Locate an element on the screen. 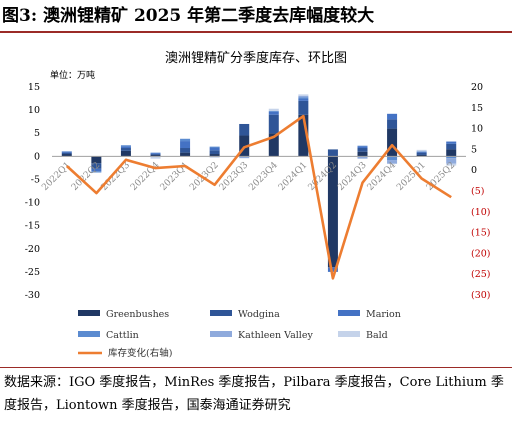 The image size is (512, 421). x-axis-tick: 2022Q1 is located at coordinates (56, 176).